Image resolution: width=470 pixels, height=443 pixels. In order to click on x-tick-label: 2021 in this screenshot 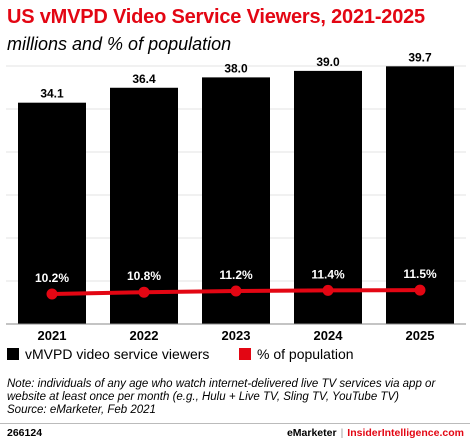, I will do `click(52, 335)`.